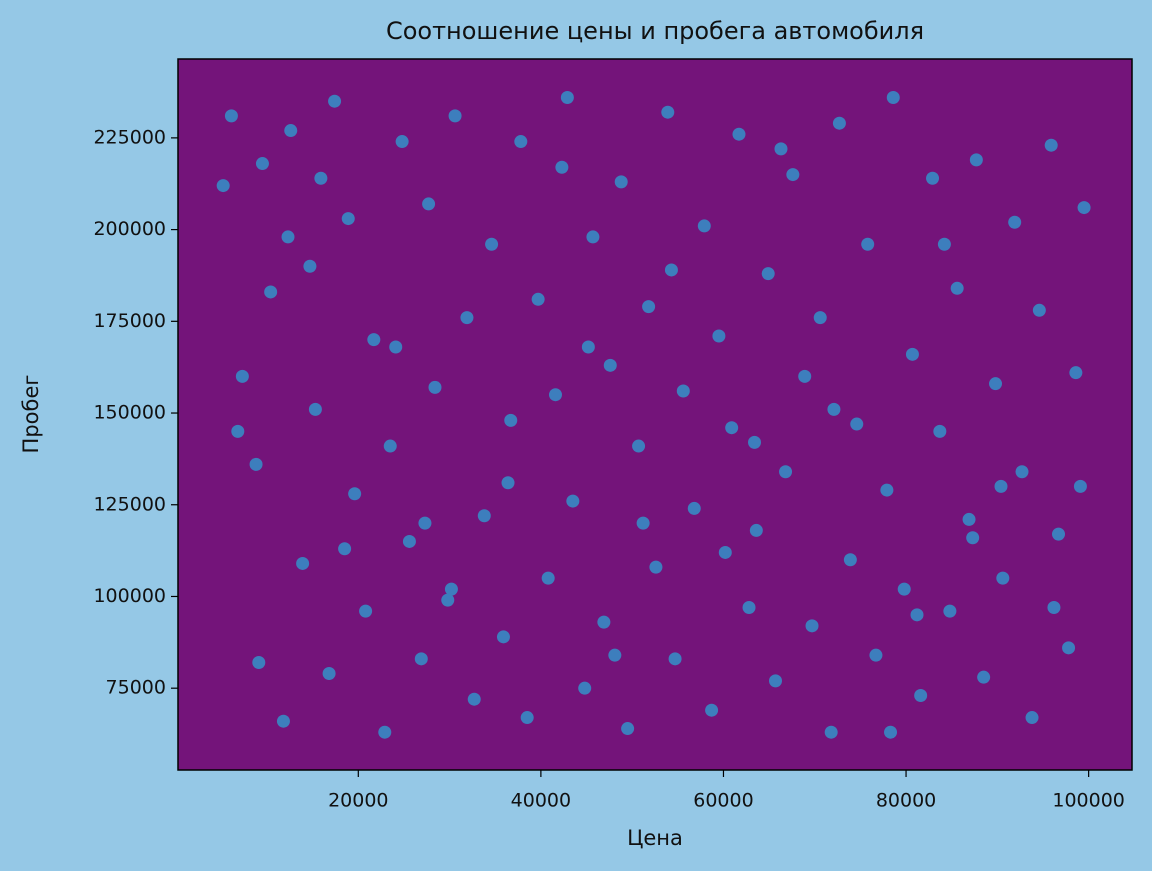 This screenshot has height=871, width=1152. I want to click on x-tick-label: 60000, so click(723, 801).